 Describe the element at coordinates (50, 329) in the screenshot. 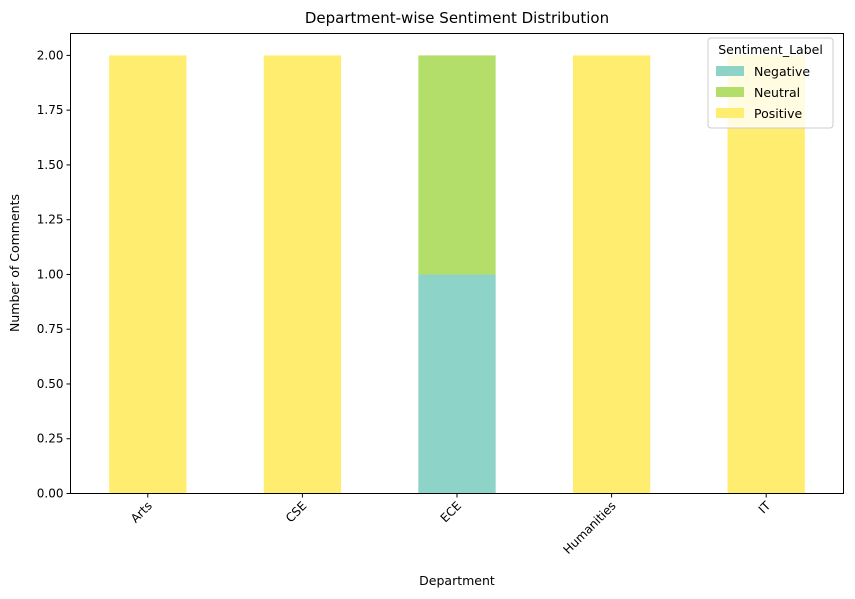

I see `y-tick-label: 0.75` at that location.